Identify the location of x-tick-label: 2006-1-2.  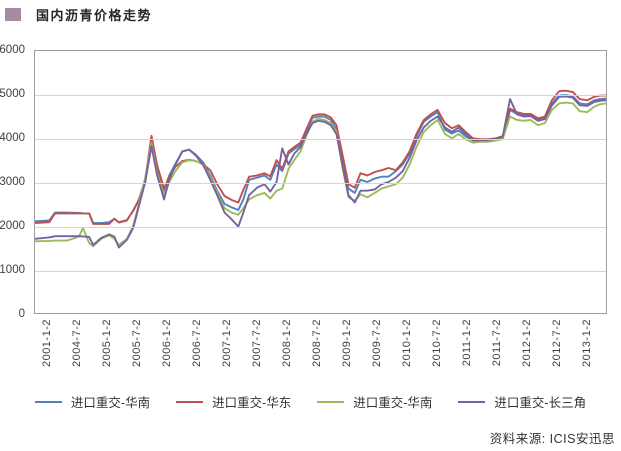
(166, 343).